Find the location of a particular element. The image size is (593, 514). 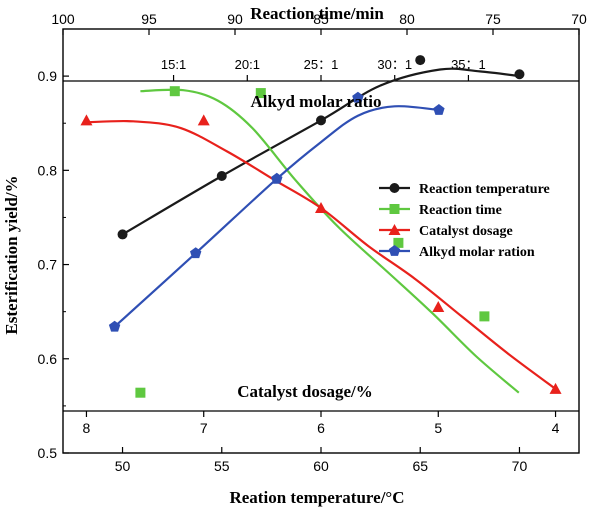

ratio-tick-label: 20:1 is located at coordinates (247, 64).